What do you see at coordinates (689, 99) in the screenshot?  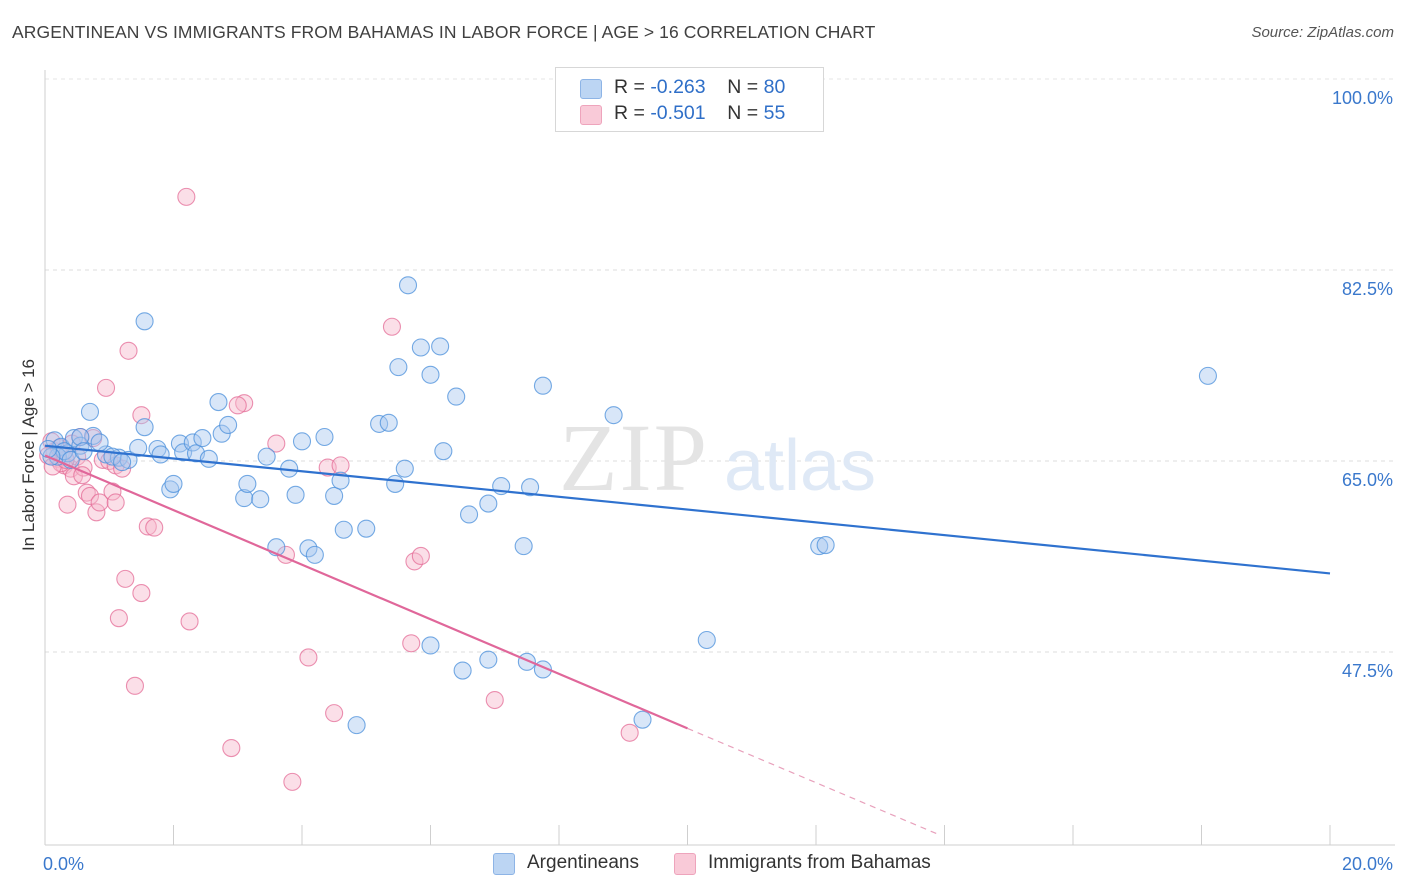 I see `stats-legend: R = -0.263 N = 80 R = -0.501 N = 55` at bounding box center [689, 99].